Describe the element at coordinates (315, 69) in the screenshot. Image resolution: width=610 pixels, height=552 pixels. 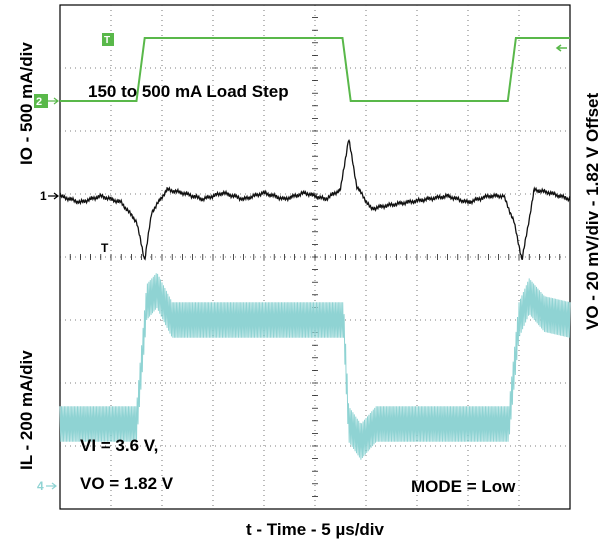
I see `series-io-line` at that location.